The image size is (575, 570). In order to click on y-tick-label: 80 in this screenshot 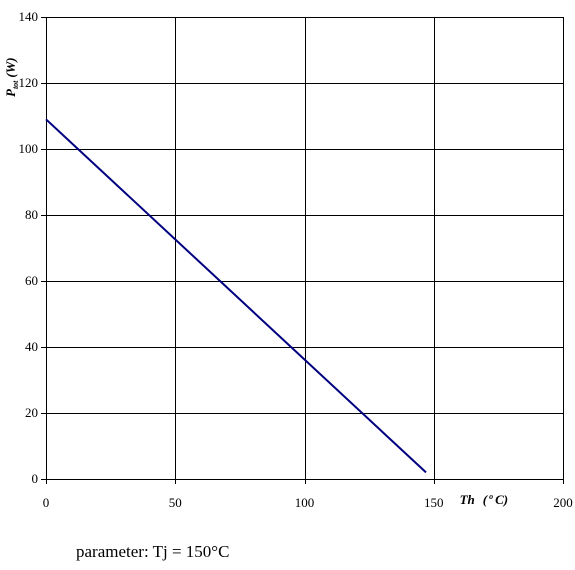, I will do `click(31, 214)`.